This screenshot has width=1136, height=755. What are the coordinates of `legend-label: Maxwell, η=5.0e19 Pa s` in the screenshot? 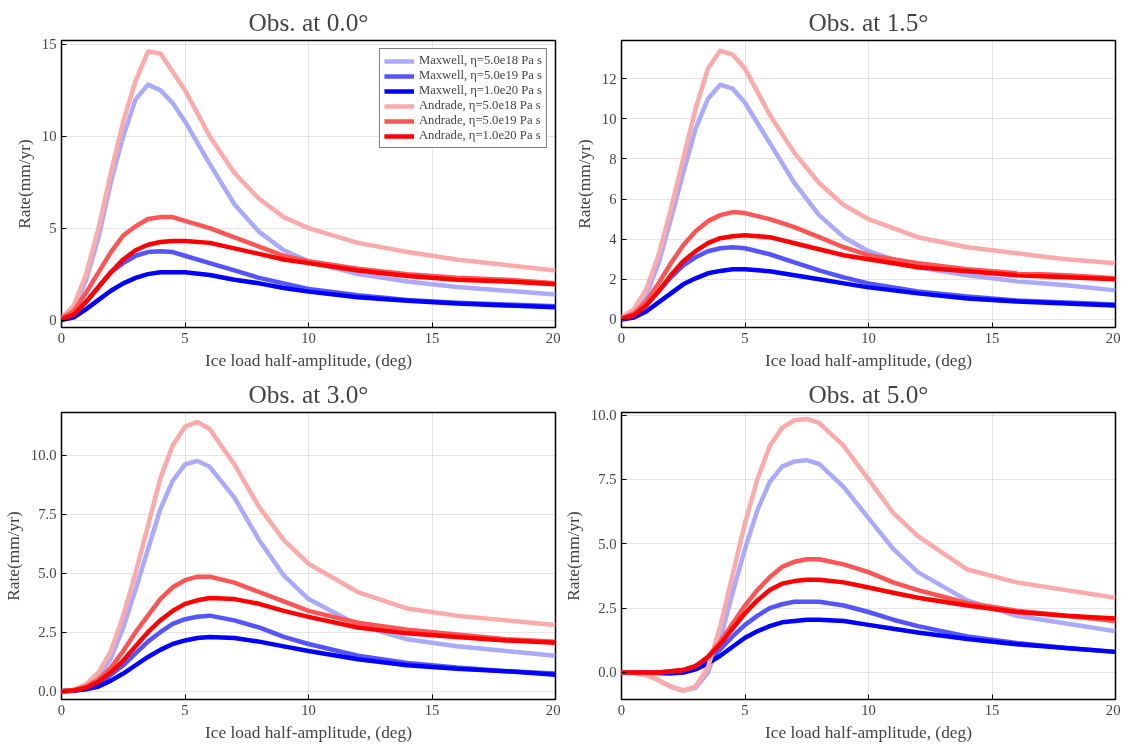 It's located at (480, 75).